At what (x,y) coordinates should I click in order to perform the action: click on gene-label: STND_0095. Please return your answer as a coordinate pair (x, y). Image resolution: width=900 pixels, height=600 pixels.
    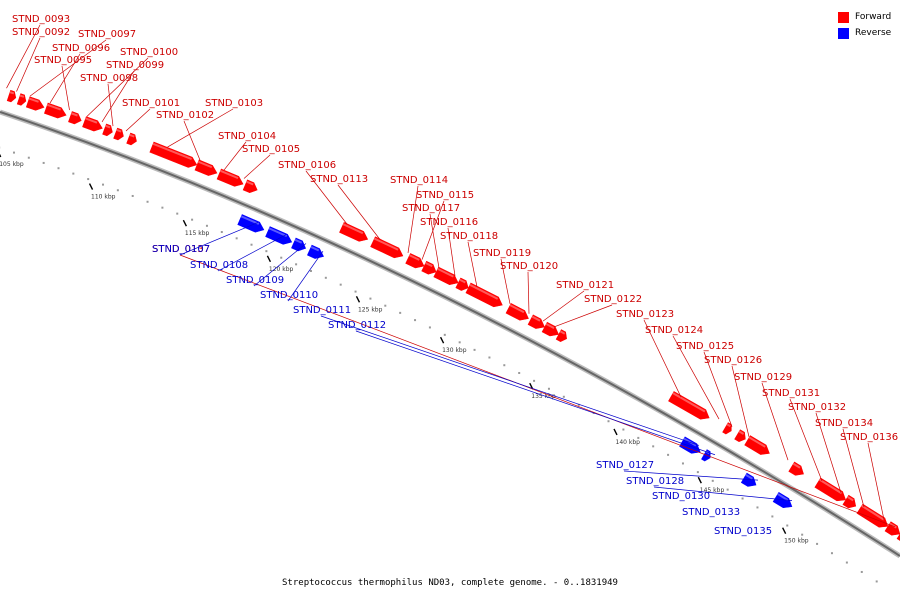
    Looking at the image, I should click on (63, 60).